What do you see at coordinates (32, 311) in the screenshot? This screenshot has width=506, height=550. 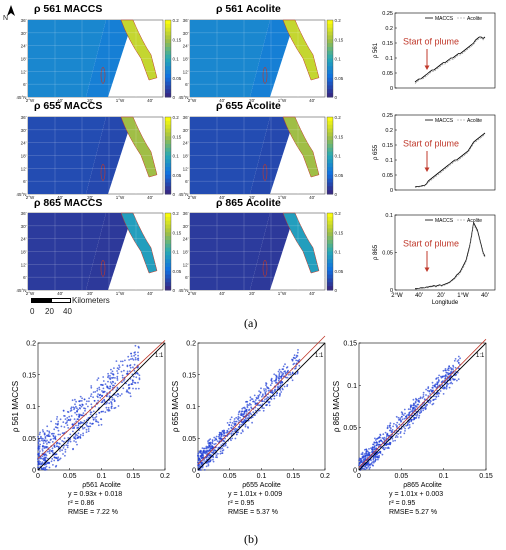 I see `scale-tick-0: 0` at bounding box center [32, 311].